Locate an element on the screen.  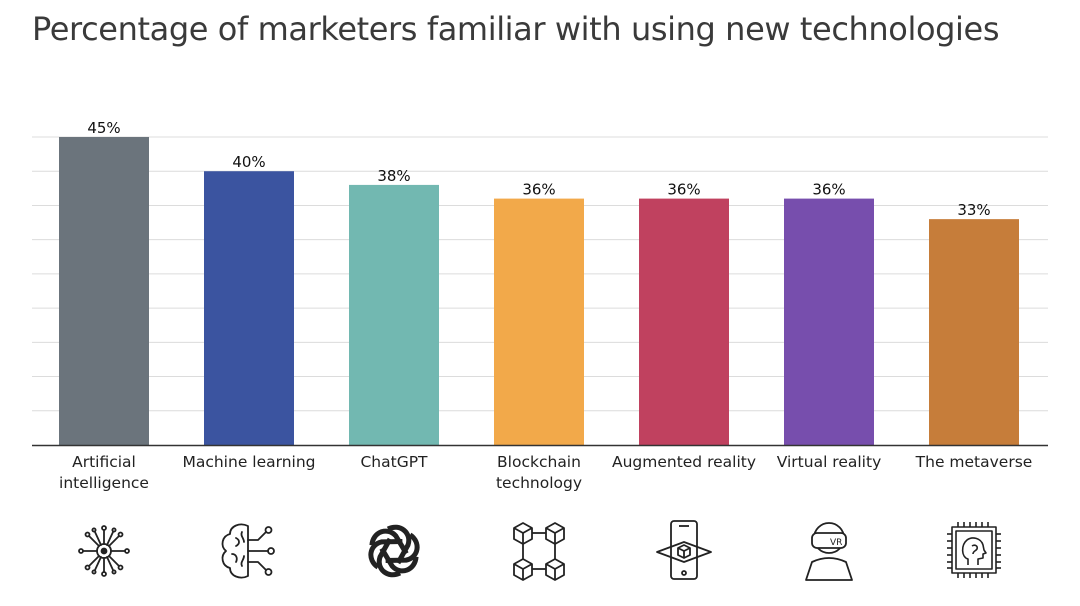
value-label: 45% is located at coordinates (103, 128).